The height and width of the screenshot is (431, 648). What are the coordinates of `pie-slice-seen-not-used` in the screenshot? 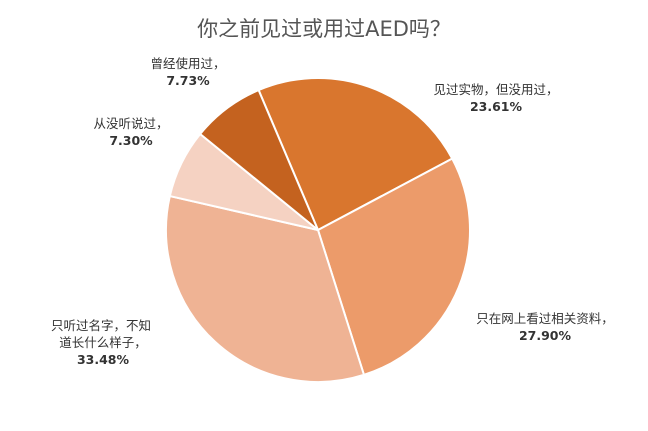 It's located at (355, 154).